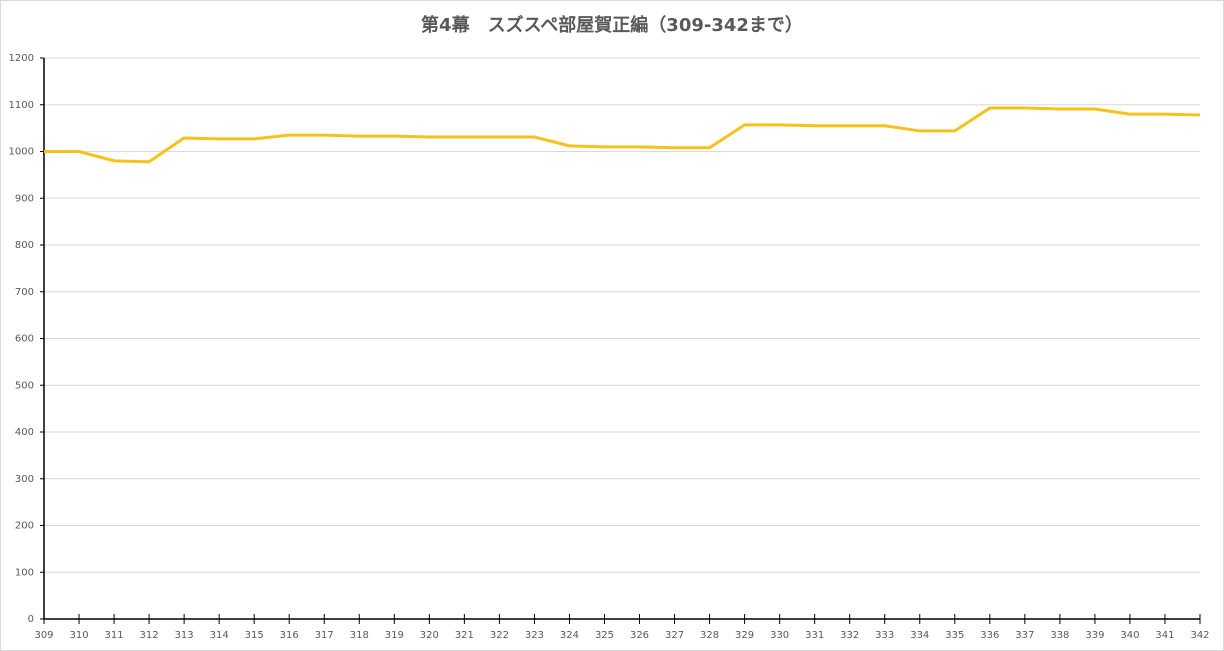 Image resolution: width=1224 pixels, height=651 pixels. What do you see at coordinates (114, 635) in the screenshot?
I see `x-tick-label: 311` at bounding box center [114, 635].